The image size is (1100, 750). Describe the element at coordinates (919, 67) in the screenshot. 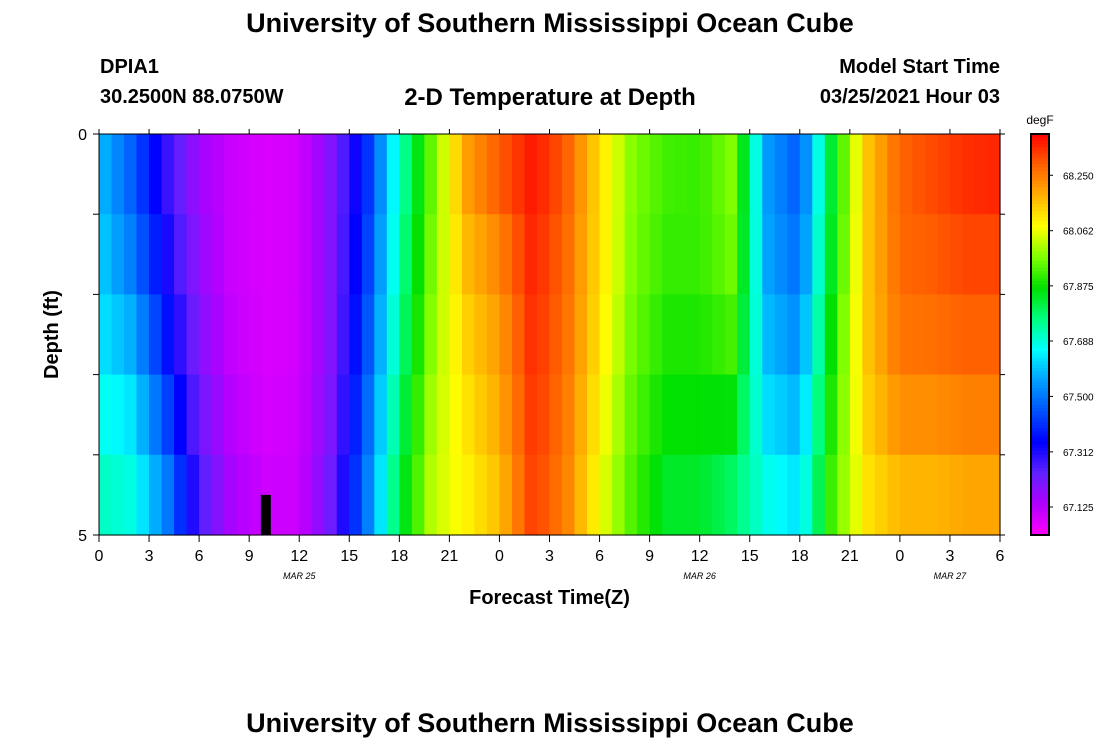

I see `model-start-label: Model Start Time` at that location.